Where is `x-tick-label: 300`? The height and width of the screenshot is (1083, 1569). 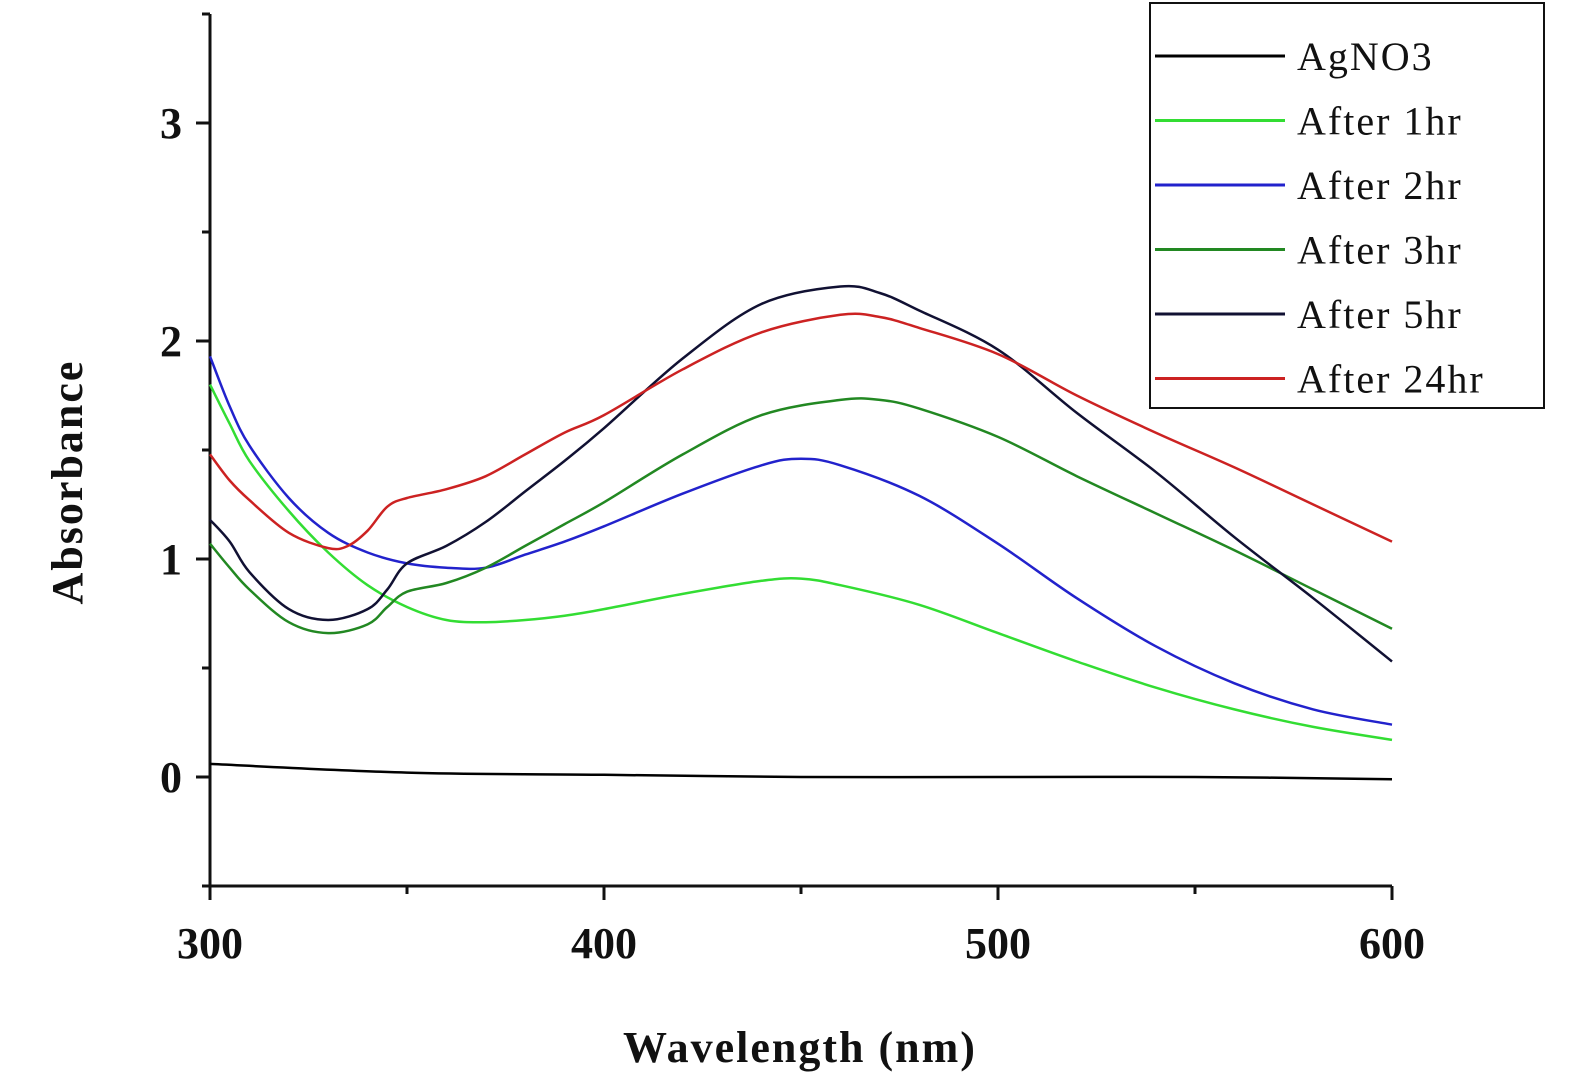
x-tick-label: 300 is located at coordinates (210, 943).